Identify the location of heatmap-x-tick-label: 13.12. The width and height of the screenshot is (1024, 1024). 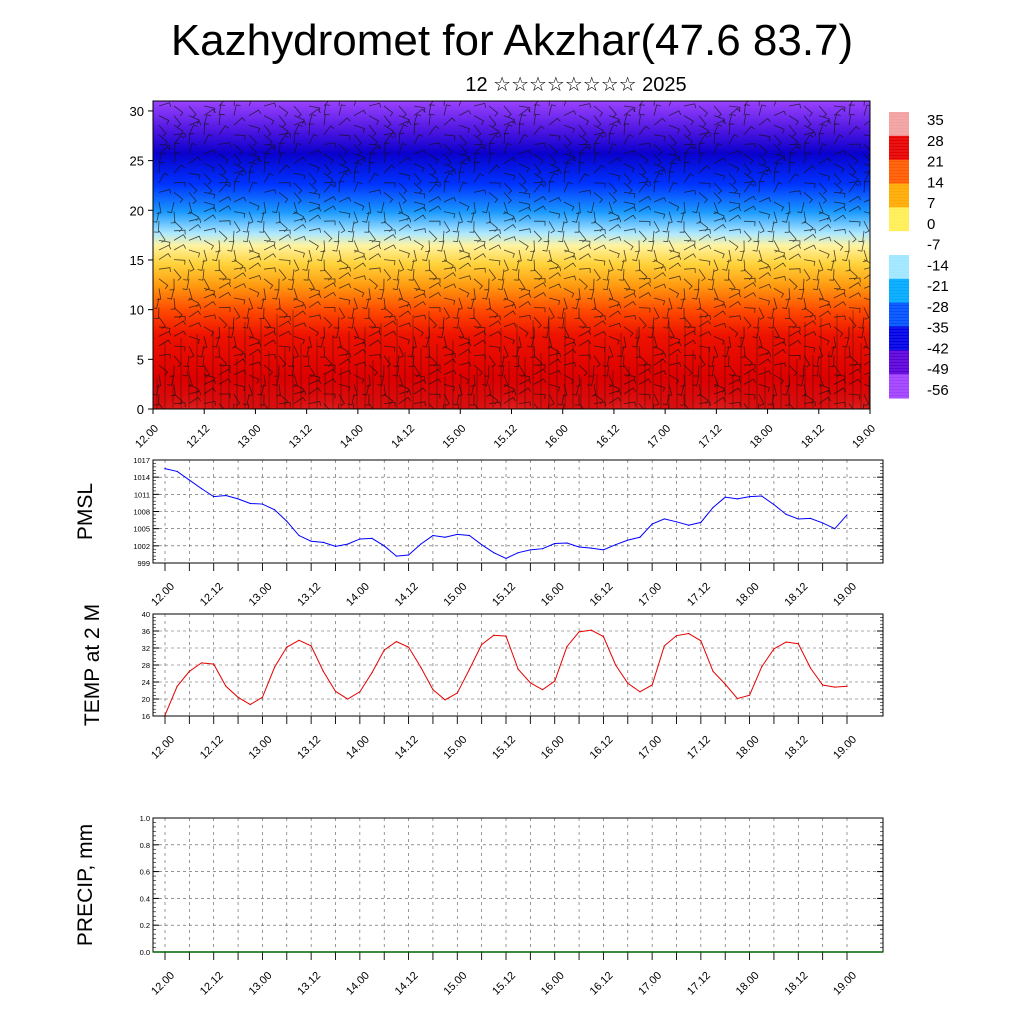
(301, 437).